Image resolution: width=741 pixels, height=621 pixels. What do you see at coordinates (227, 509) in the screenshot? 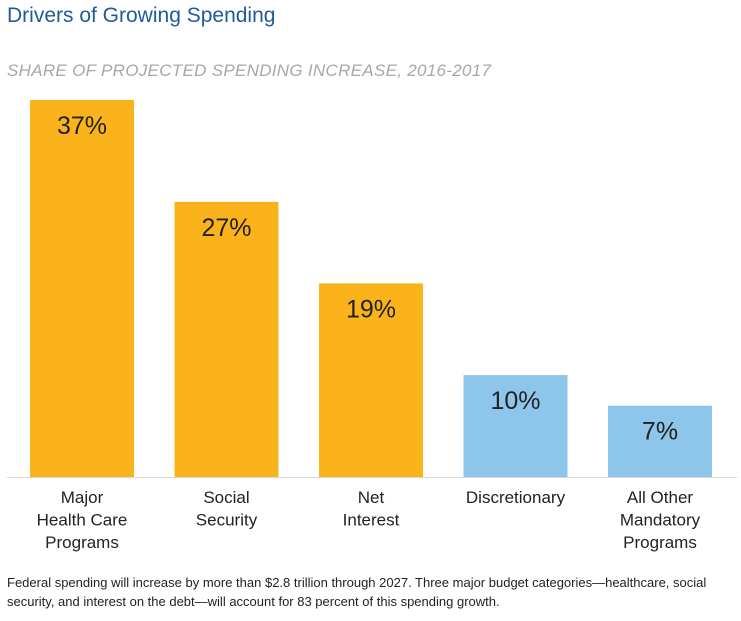
I see `category-label-1: Social Security` at bounding box center [227, 509].